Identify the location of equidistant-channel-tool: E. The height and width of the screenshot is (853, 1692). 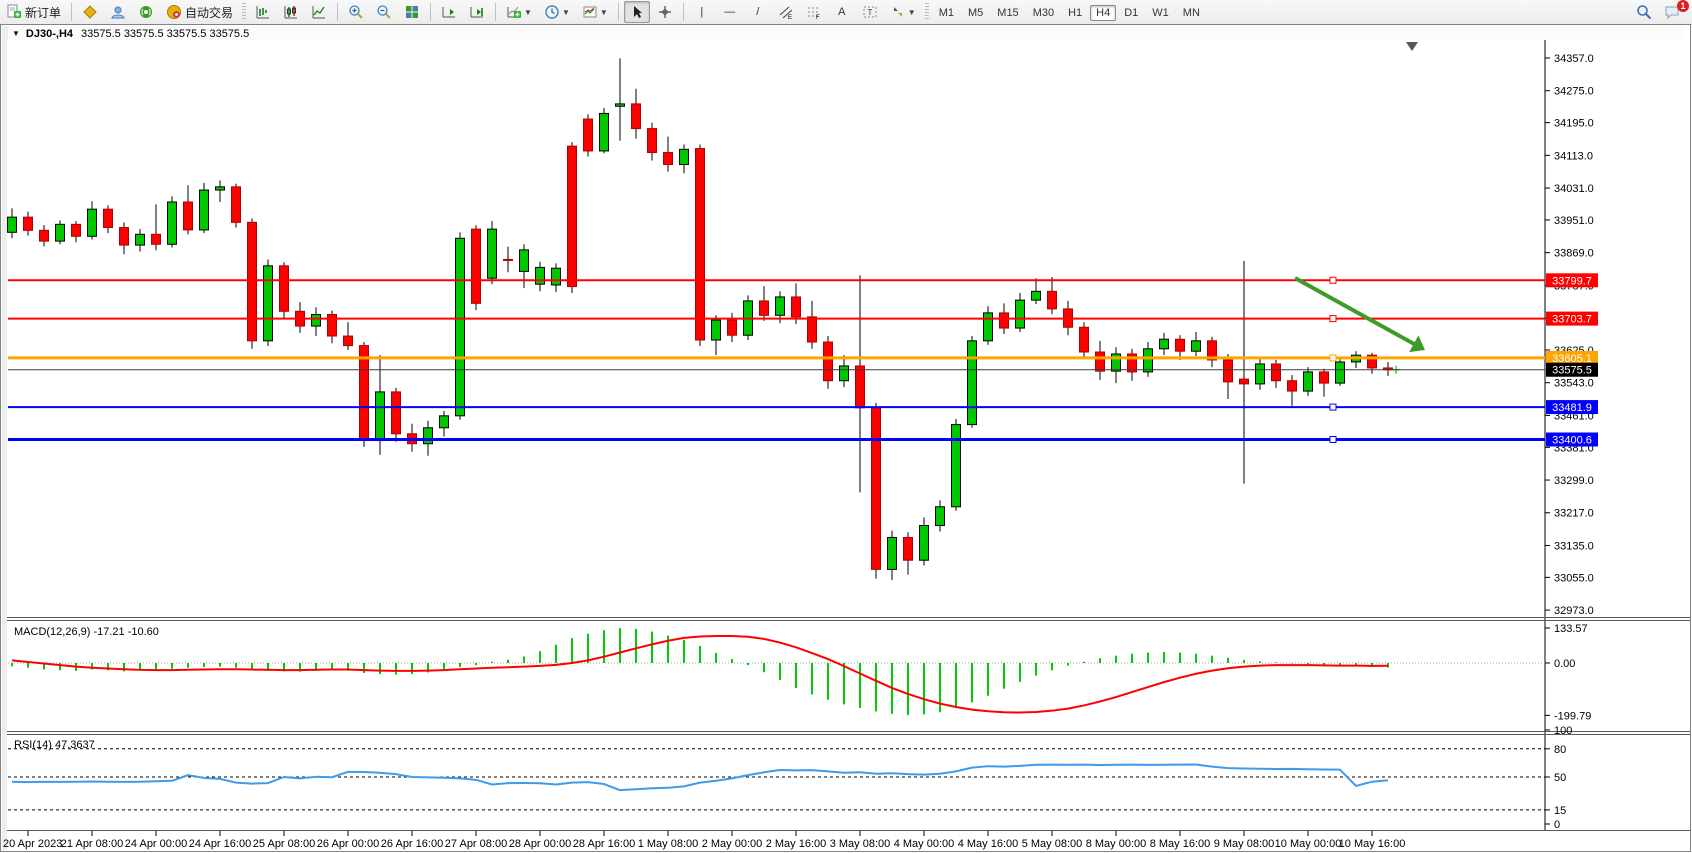
(786, 12).